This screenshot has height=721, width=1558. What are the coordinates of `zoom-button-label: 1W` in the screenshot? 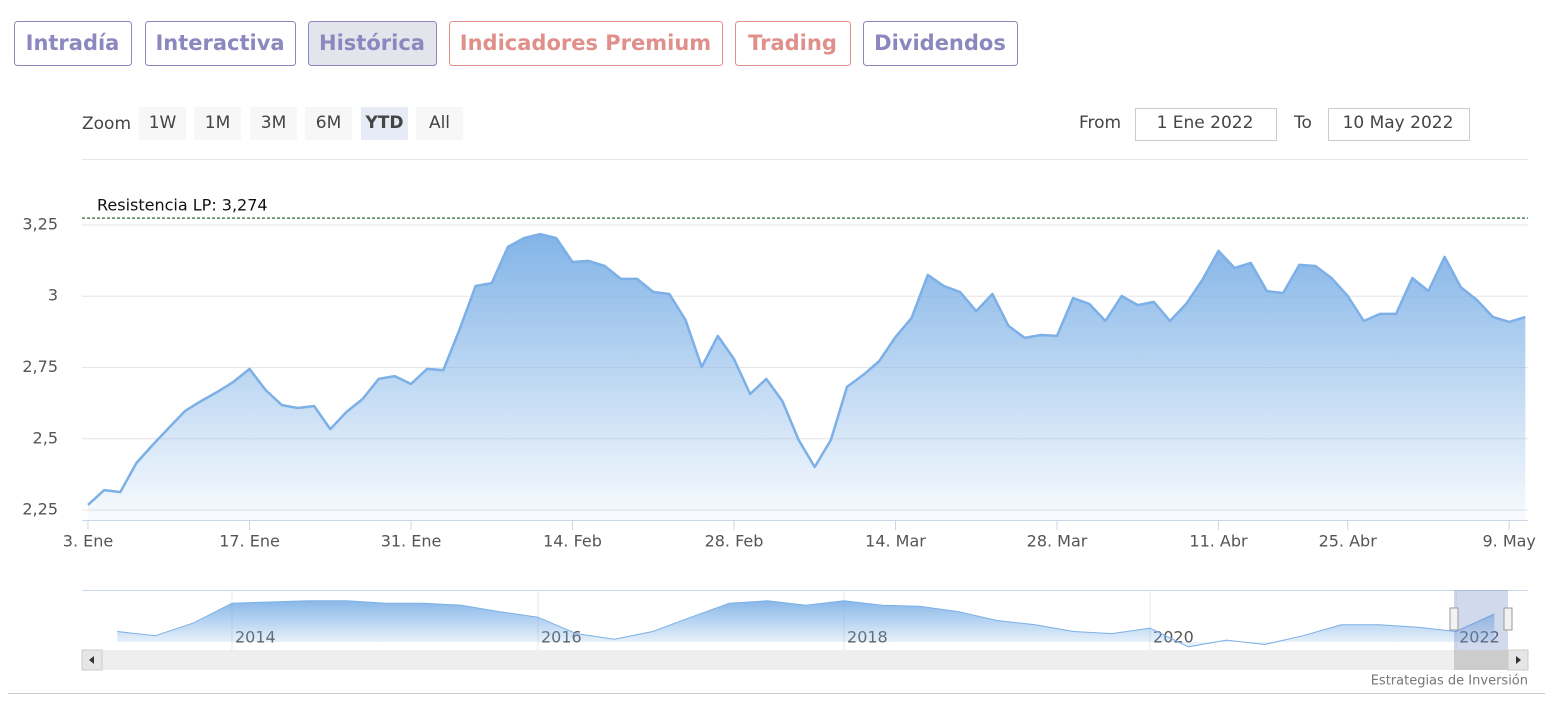 It's located at (163, 123).